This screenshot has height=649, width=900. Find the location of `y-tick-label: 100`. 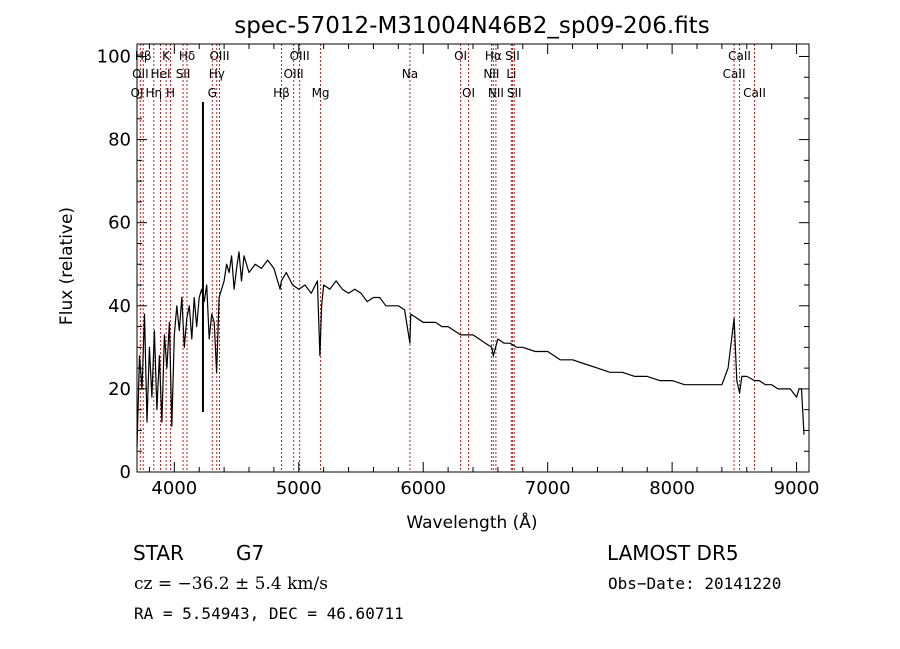

y-tick-label: 100 is located at coordinates (114, 56).